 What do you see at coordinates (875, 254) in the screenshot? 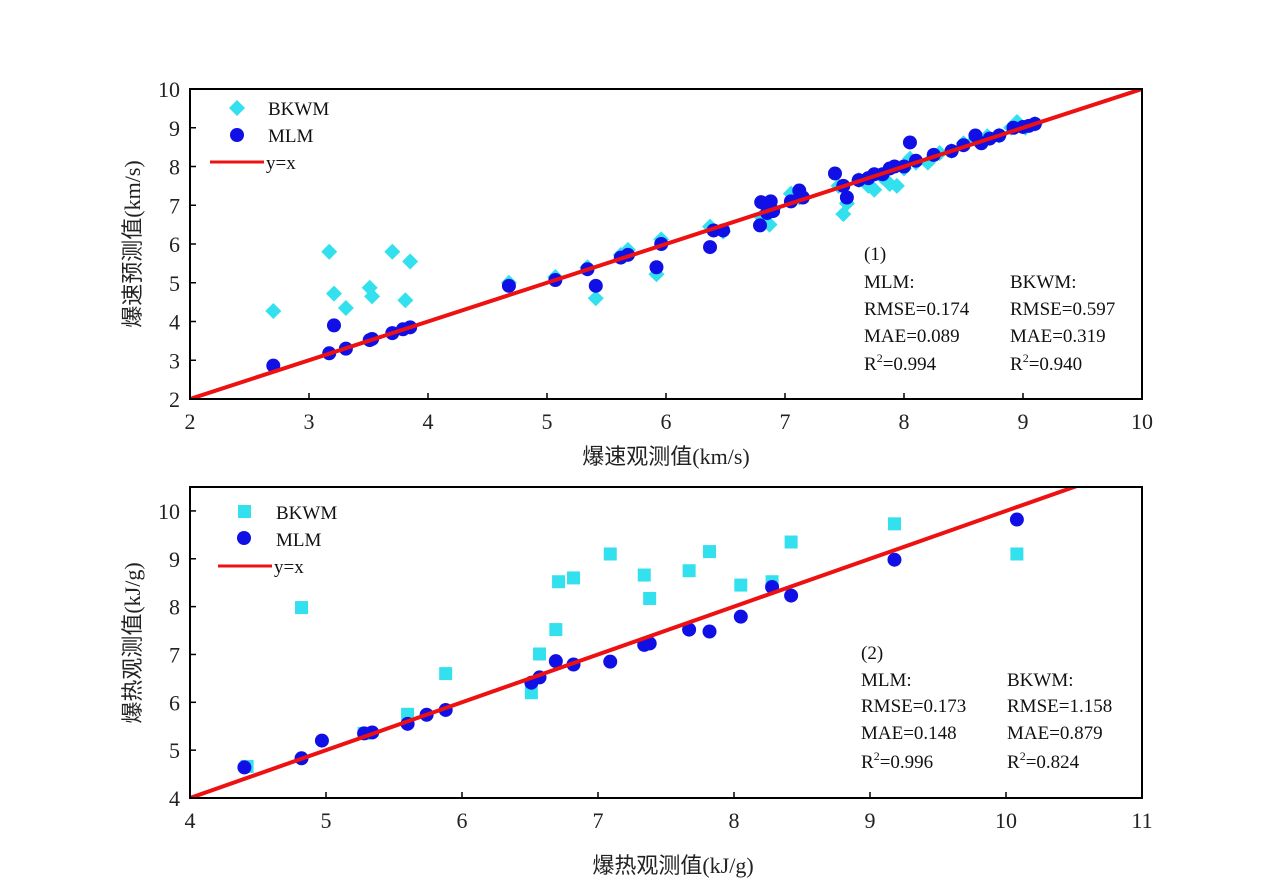
I see `panel1-label: (1)` at bounding box center [875, 254].